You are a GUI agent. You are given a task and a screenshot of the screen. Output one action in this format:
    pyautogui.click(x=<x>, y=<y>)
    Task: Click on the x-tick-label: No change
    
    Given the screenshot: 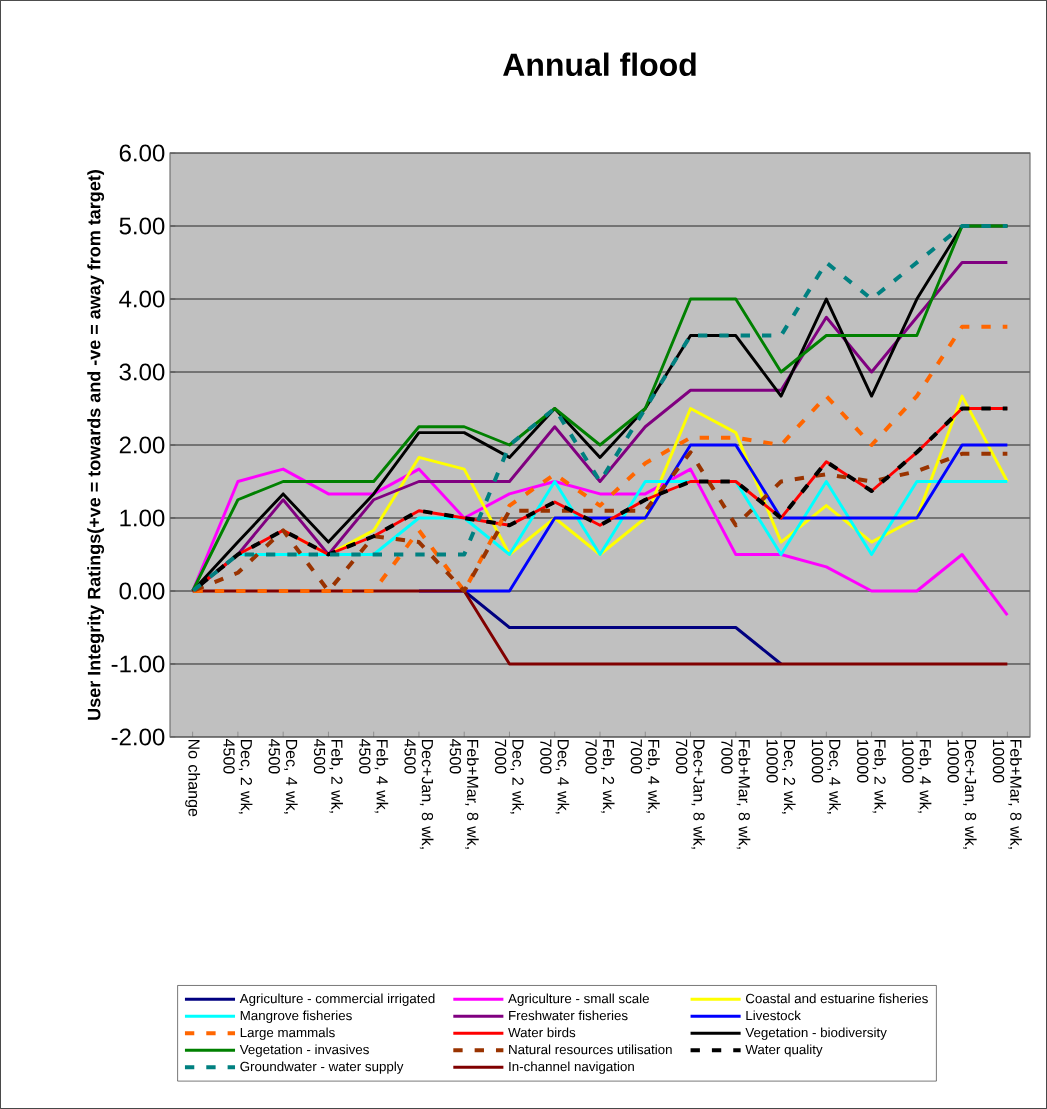 What is the action you would take?
    pyautogui.click(x=193, y=778)
    